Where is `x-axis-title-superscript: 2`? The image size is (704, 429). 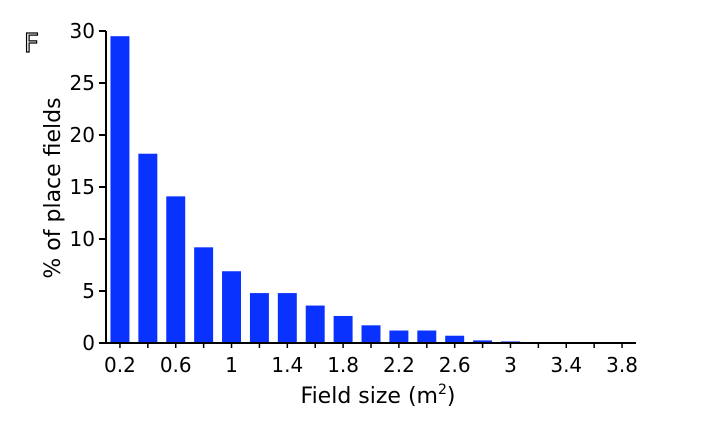 x-axis-title-superscript: 2 is located at coordinates (442, 390).